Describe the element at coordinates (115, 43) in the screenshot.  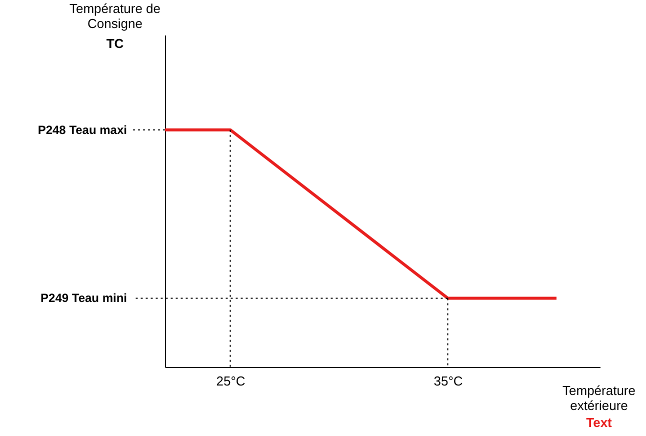
I see `text: TC` at that location.